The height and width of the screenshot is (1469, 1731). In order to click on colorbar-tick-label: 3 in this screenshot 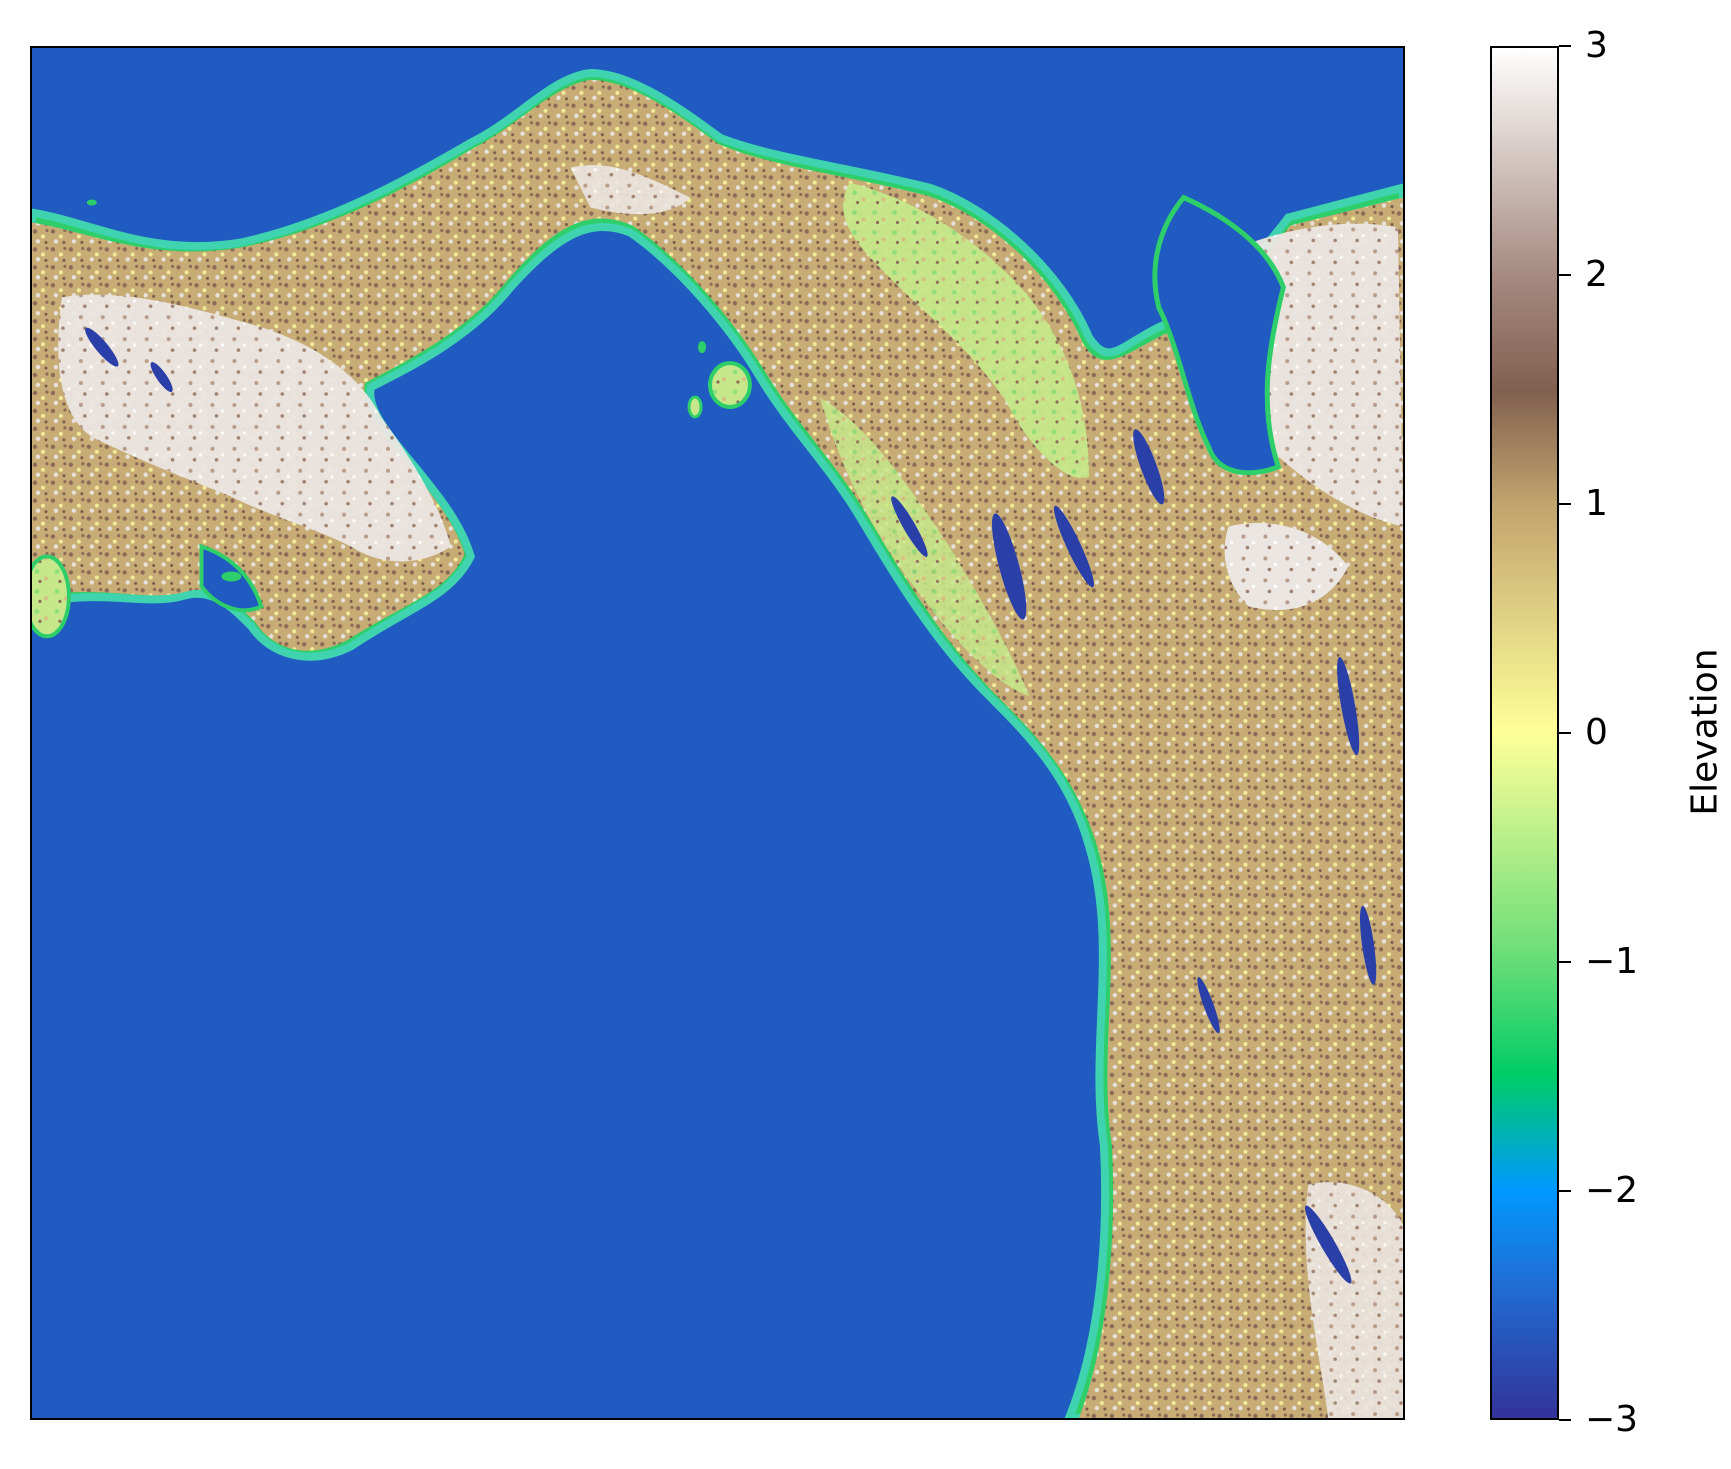, I will do `click(1596, 45)`.